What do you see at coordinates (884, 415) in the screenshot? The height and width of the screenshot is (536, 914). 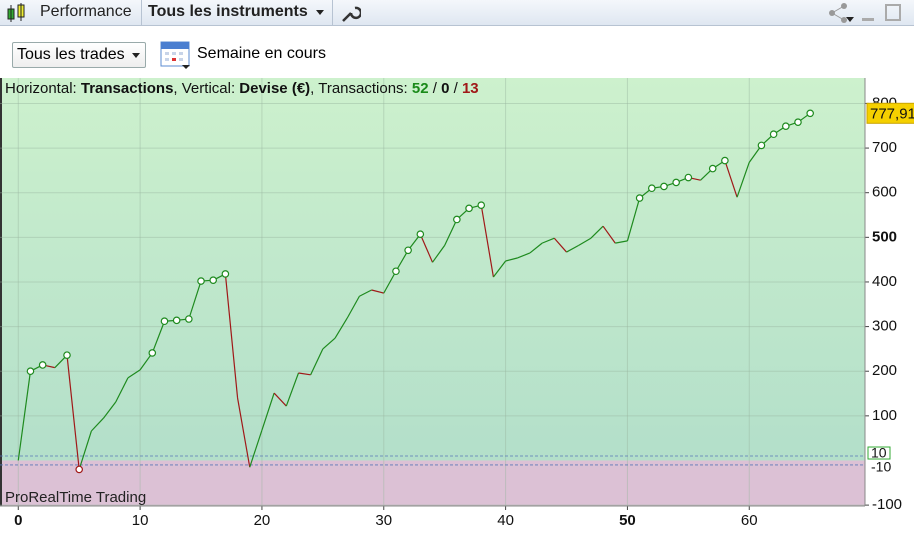 I see `y-tick-label: 100` at bounding box center [884, 415].